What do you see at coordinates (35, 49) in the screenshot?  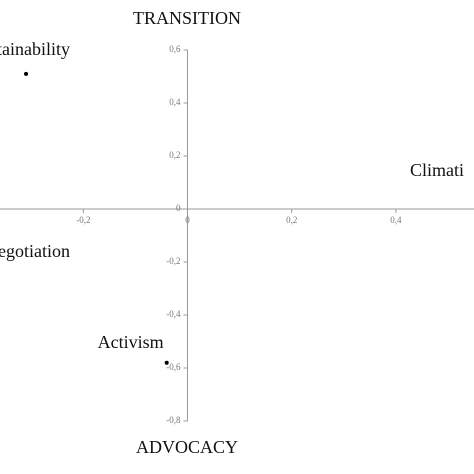 I see `point-label: tainability` at bounding box center [35, 49].